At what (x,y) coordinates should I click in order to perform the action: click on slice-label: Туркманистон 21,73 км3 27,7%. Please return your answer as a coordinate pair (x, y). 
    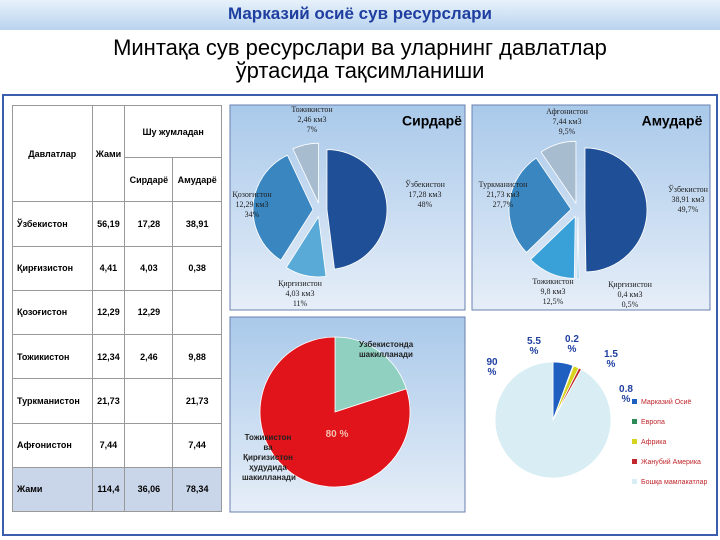
    Looking at the image, I should click on (503, 195).